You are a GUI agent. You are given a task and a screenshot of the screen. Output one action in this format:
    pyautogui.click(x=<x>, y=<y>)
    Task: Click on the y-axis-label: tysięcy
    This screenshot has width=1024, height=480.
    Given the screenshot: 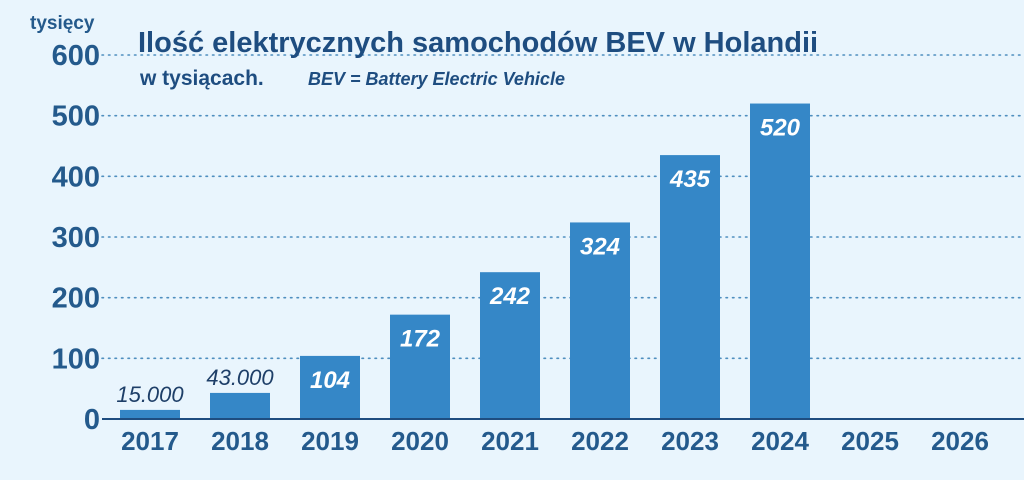 What is the action you would take?
    pyautogui.click(x=62, y=23)
    